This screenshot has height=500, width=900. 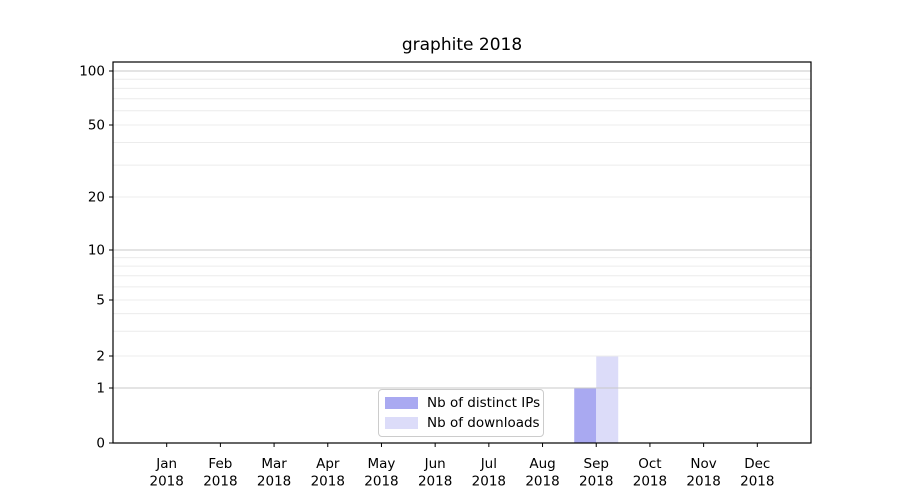 What do you see at coordinates (484, 403) in the screenshot?
I see `legend-label: Nb of distinct IPs` at bounding box center [484, 403].